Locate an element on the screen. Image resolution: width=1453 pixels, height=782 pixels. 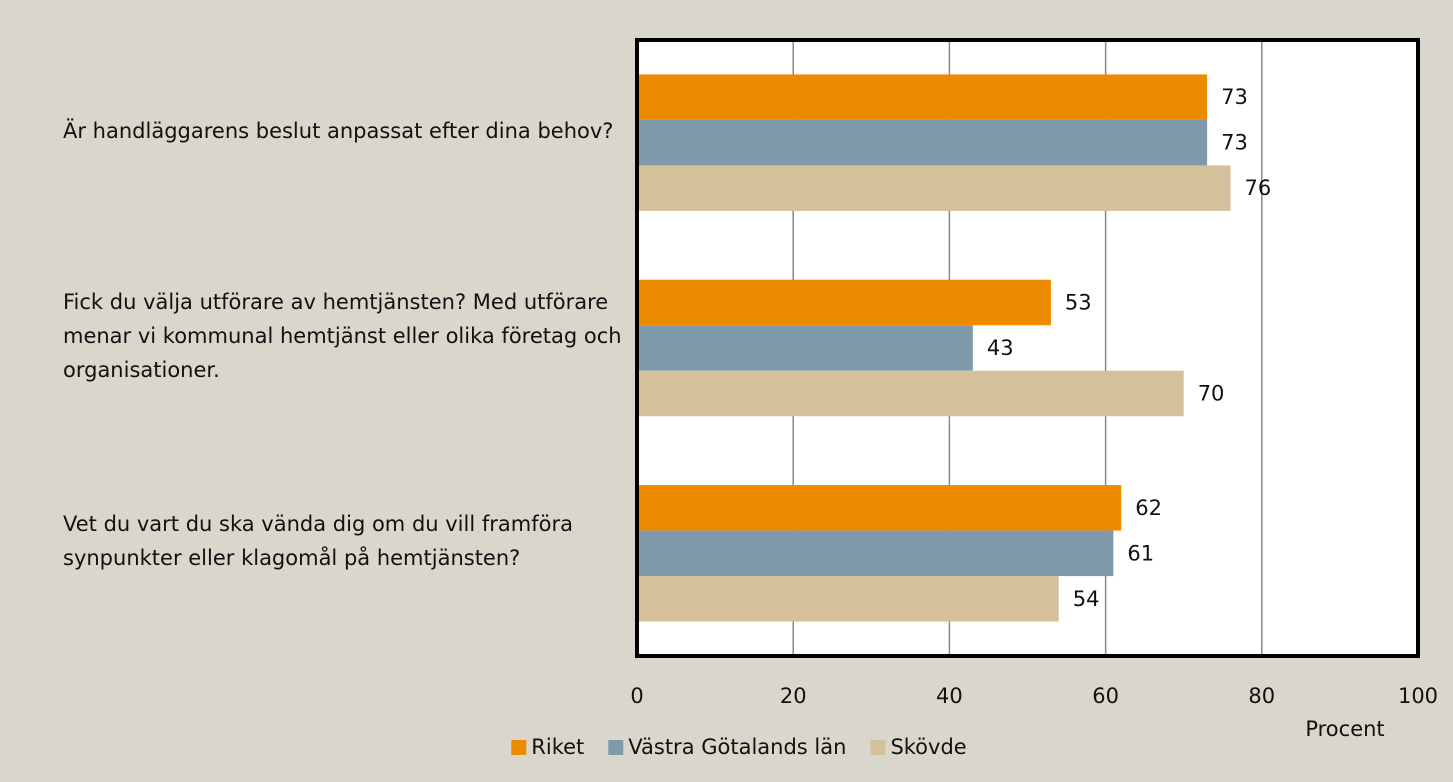
data-label: 62 is located at coordinates (1148, 508).